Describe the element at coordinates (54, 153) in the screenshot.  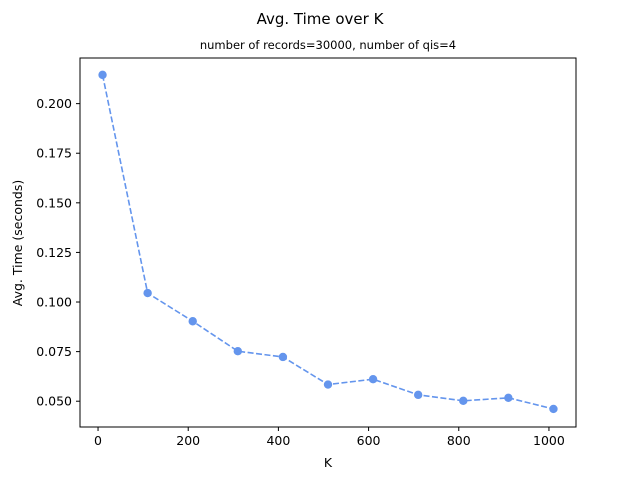
I see `y-tick-label: 0.175` at that location.